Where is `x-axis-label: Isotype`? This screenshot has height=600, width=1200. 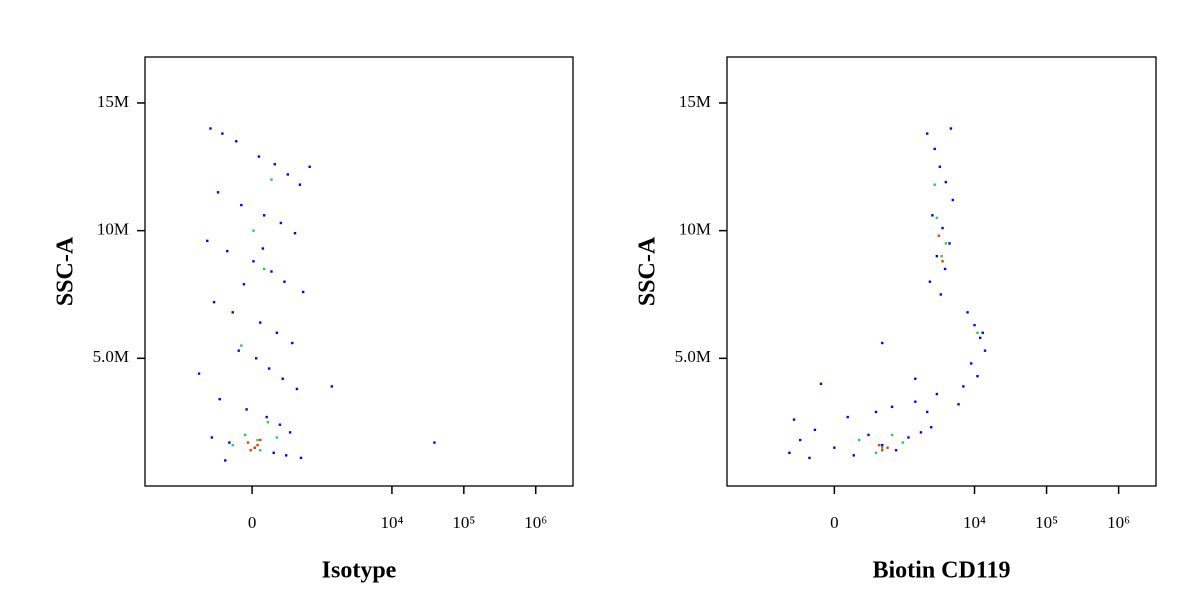 x-axis-label: Isotype is located at coordinates (359, 571).